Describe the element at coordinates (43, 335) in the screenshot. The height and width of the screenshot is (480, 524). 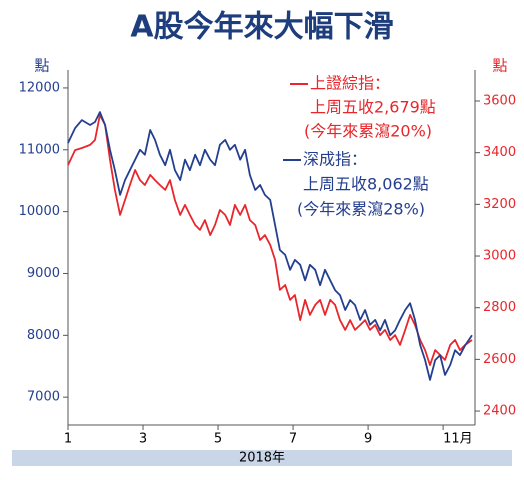
I see `y-tick-label: 8000` at that location.